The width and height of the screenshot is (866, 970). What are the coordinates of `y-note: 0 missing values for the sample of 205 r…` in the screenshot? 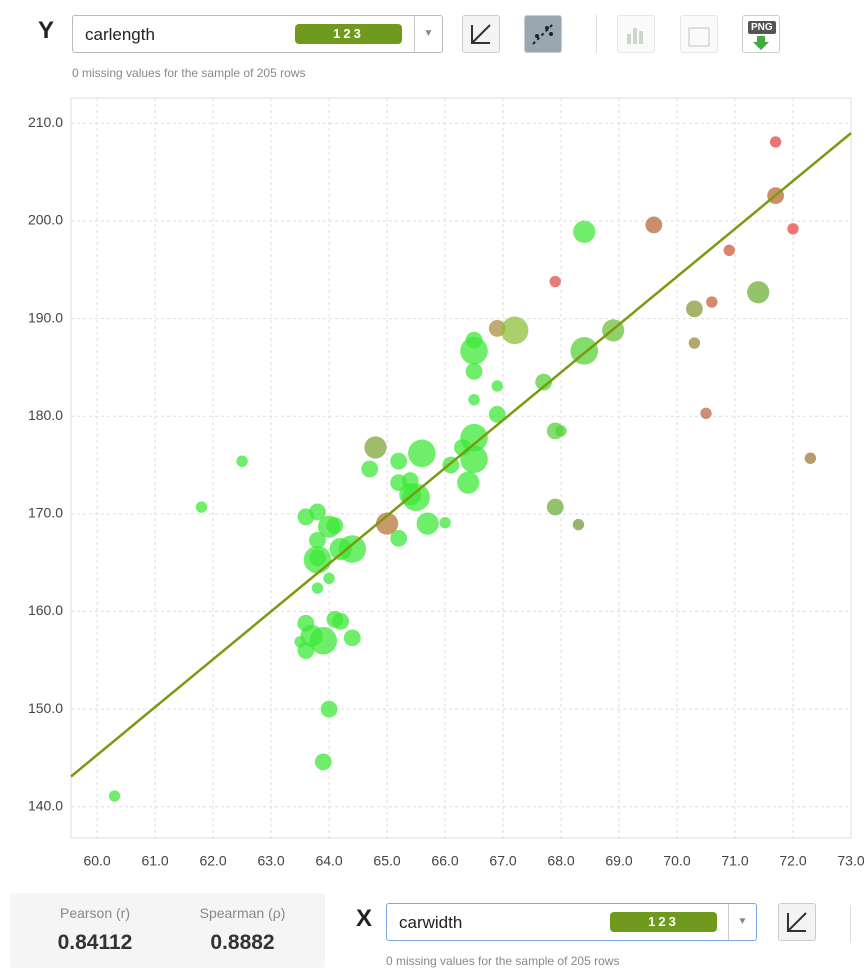 It's located at (189, 73).